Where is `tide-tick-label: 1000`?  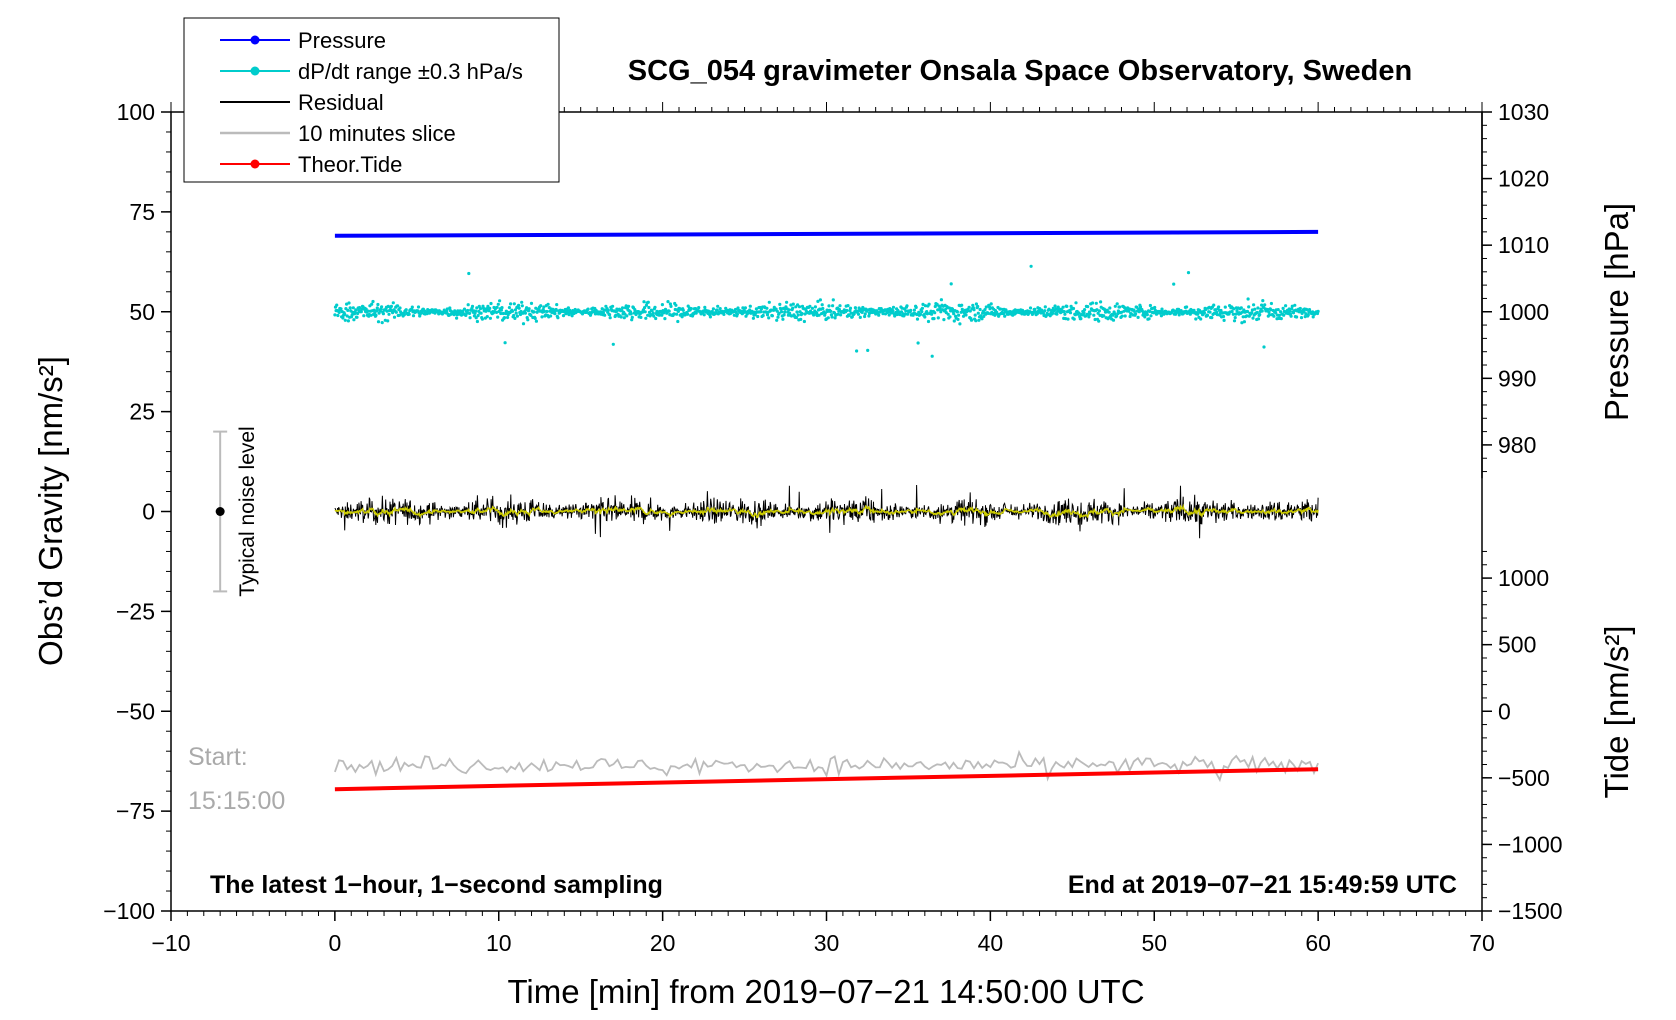 tide-tick-label: 1000 is located at coordinates (1523, 578).